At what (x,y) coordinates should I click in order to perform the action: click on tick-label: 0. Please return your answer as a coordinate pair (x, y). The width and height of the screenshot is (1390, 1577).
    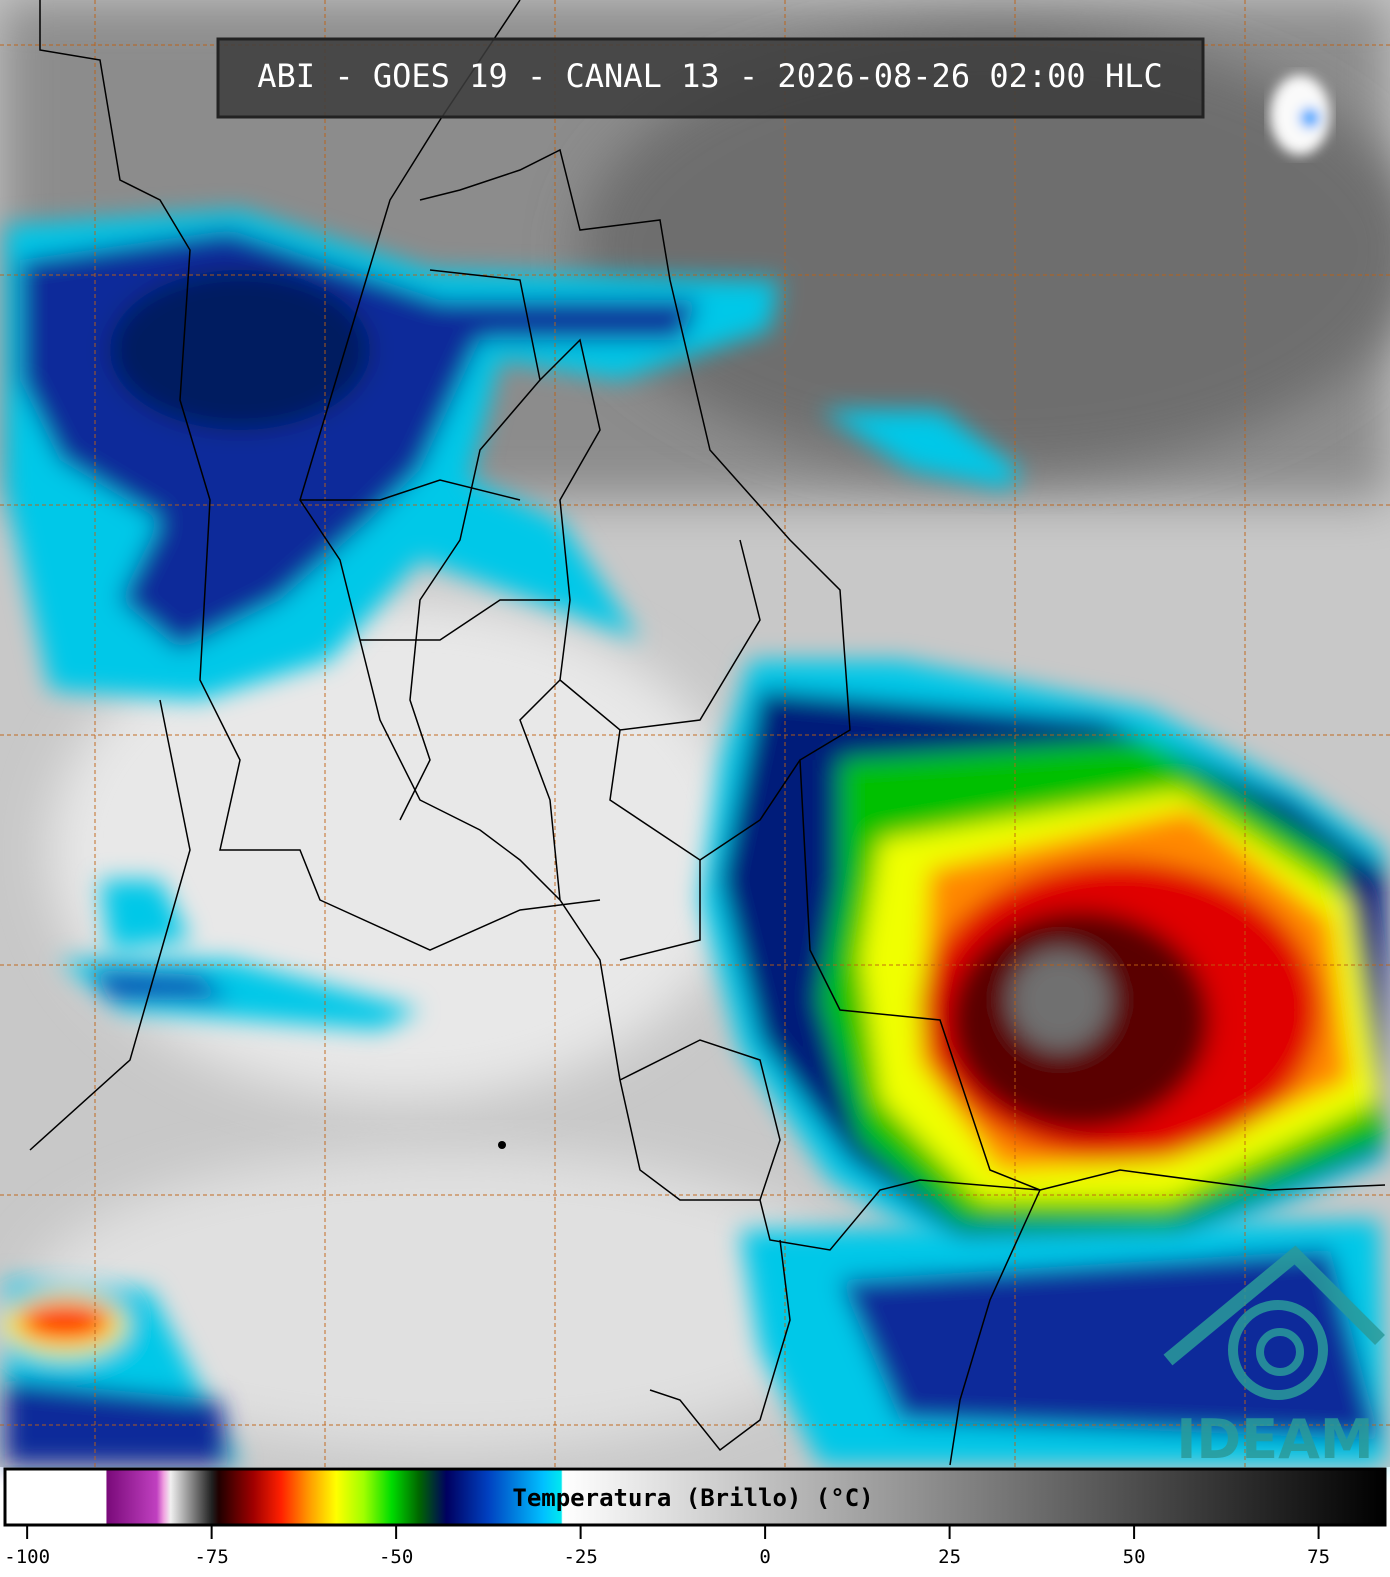
    Looking at the image, I should click on (764, 1557).